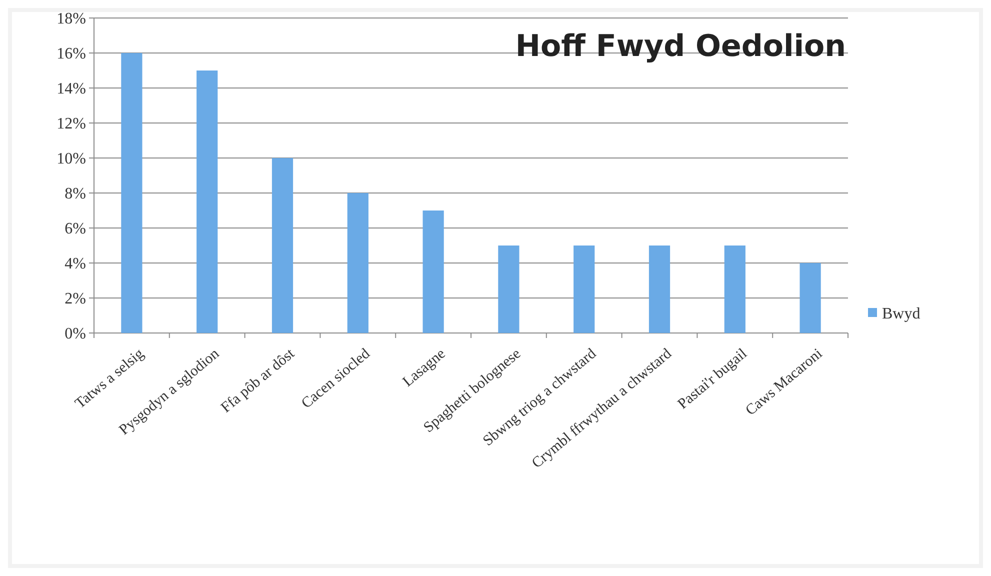 The width and height of the screenshot is (991, 576). Describe the element at coordinates (71, 89) in the screenshot. I see `y-tick-label: 14%` at that location.